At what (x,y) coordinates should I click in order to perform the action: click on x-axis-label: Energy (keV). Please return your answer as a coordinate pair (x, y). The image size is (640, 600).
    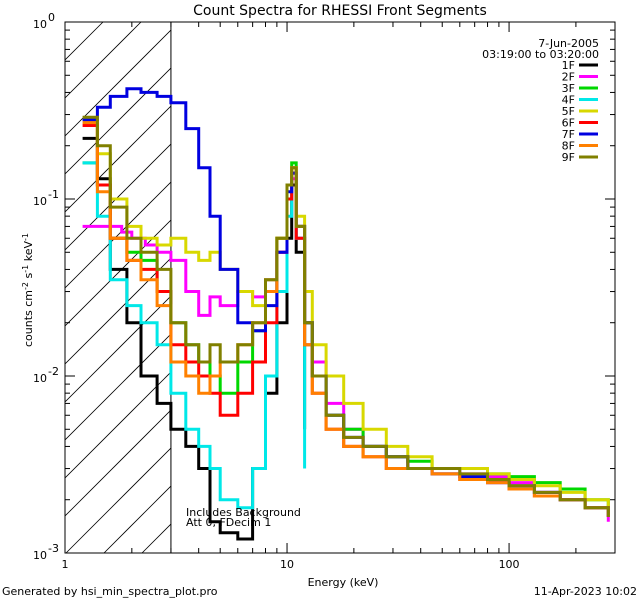
    Looking at the image, I should click on (343, 582).